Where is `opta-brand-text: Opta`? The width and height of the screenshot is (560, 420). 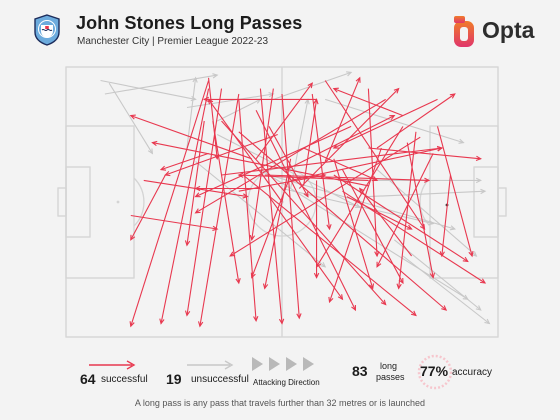 opta-brand-text: Opta is located at coordinates (508, 30).